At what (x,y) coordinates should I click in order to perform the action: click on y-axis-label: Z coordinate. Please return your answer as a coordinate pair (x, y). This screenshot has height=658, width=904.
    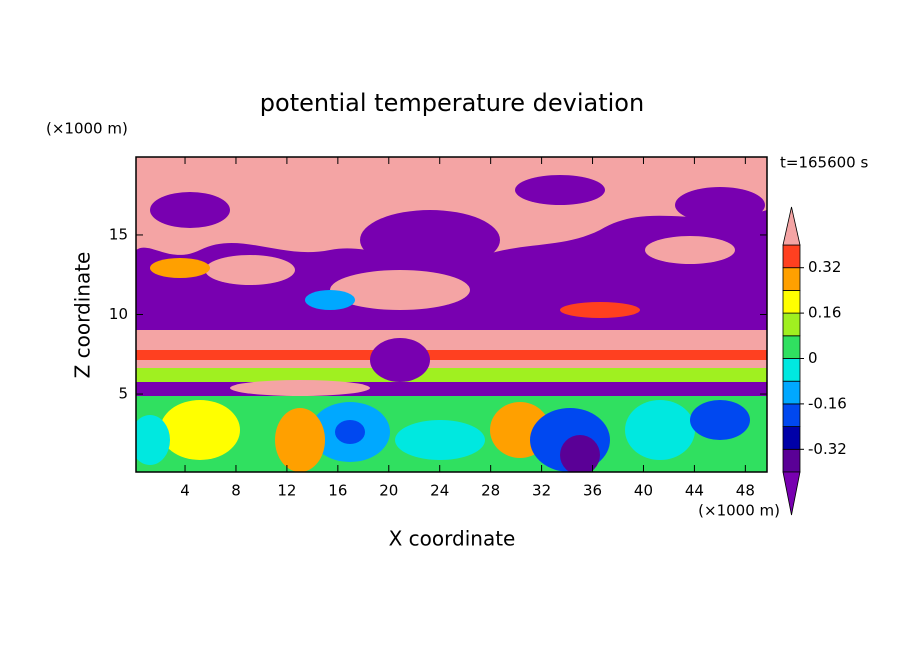
    Looking at the image, I should click on (83, 315).